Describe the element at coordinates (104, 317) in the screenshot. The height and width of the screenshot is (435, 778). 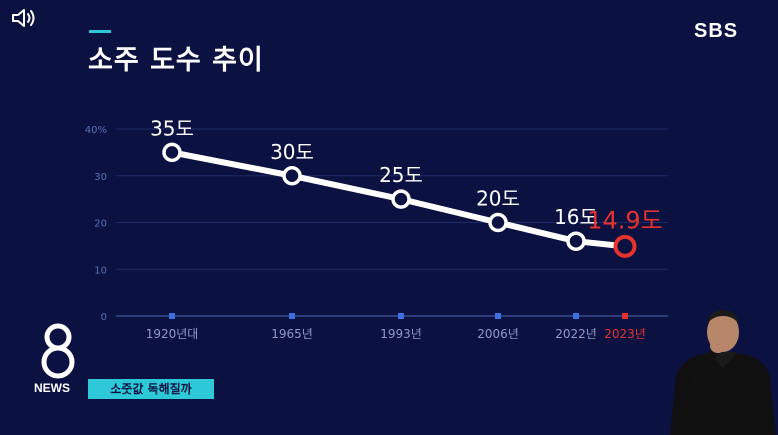
I see `y-tick-label: 0` at that location.